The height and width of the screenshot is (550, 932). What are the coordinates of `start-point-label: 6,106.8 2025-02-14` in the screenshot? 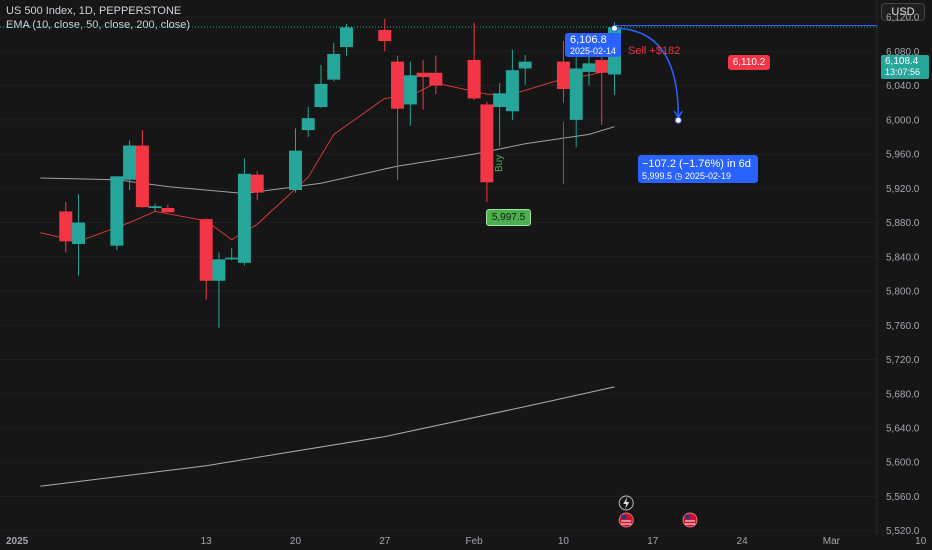 It's located at (593, 45).